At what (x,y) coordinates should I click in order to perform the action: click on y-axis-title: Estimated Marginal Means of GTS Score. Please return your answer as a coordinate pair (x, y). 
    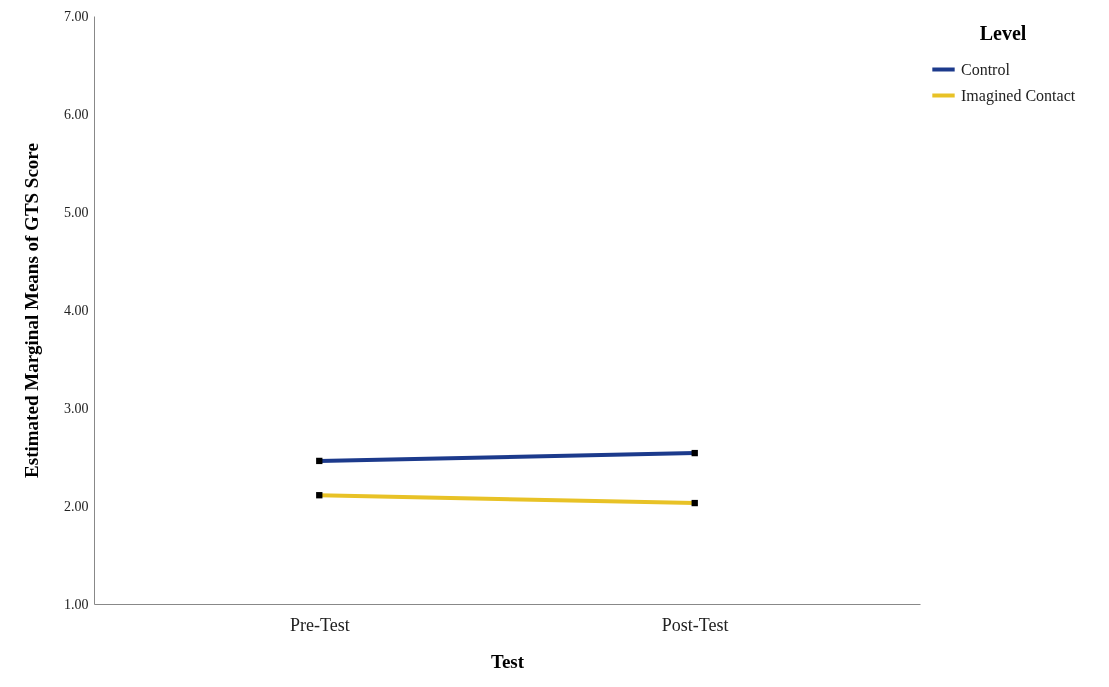
    Looking at the image, I should click on (31, 310).